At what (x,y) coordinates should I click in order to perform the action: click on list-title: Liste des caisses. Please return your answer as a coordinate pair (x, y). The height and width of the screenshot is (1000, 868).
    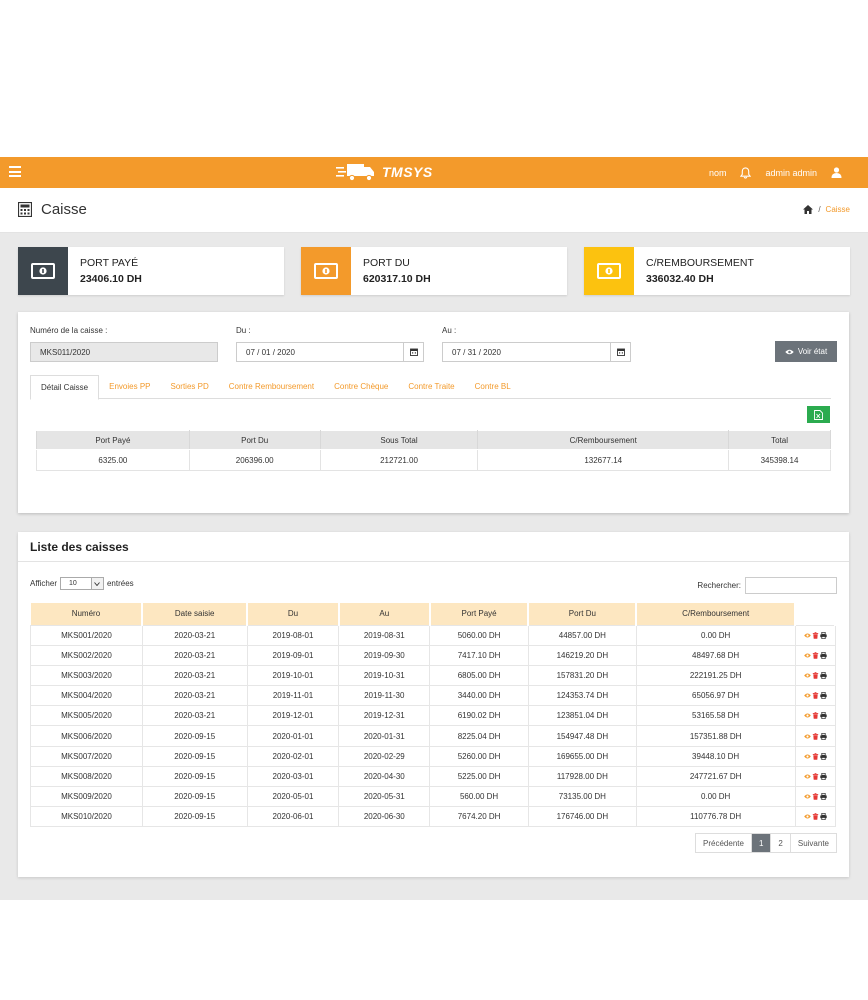
    Looking at the image, I should click on (433, 547).